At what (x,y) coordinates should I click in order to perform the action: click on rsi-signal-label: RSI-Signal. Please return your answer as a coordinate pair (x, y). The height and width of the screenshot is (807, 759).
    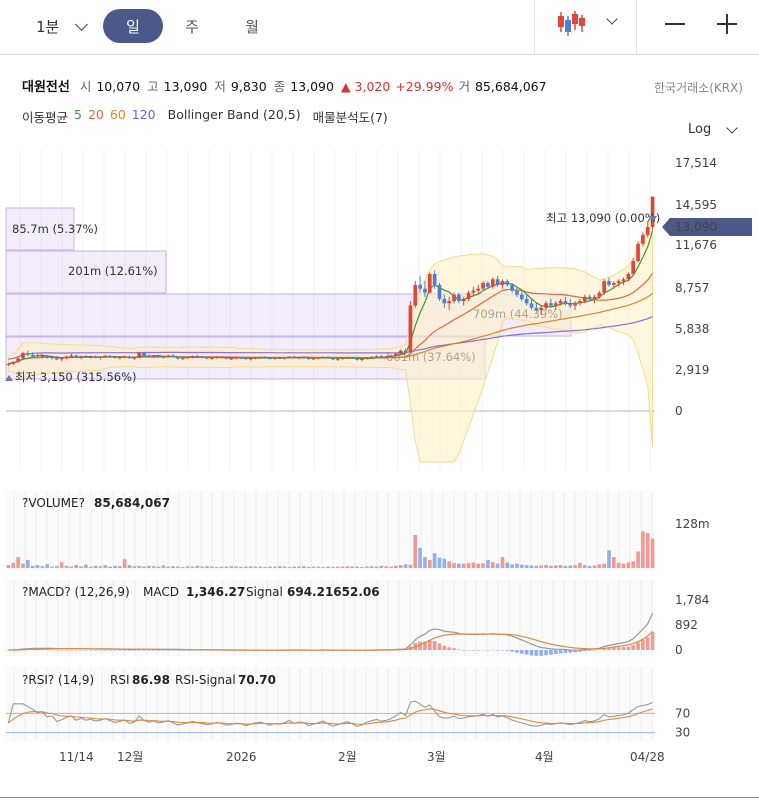
    Looking at the image, I should click on (205, 680).